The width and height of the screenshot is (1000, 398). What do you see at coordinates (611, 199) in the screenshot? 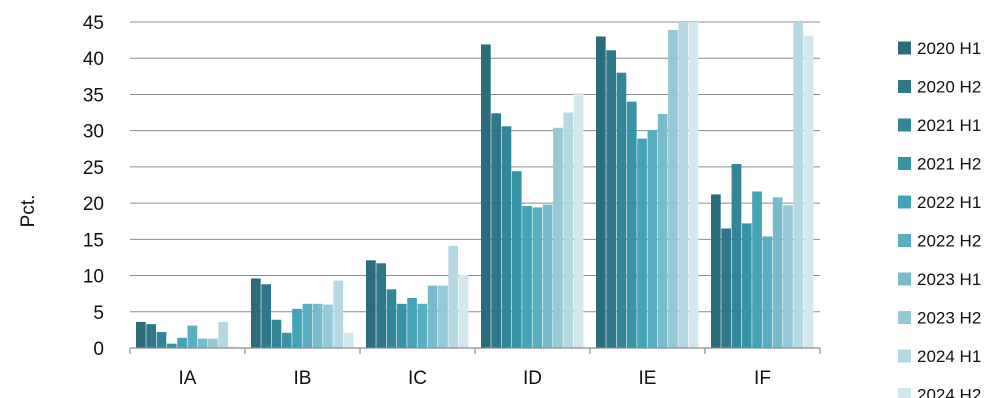
I see `bar-IE-2020-H2` at bounding box center [611, 199].